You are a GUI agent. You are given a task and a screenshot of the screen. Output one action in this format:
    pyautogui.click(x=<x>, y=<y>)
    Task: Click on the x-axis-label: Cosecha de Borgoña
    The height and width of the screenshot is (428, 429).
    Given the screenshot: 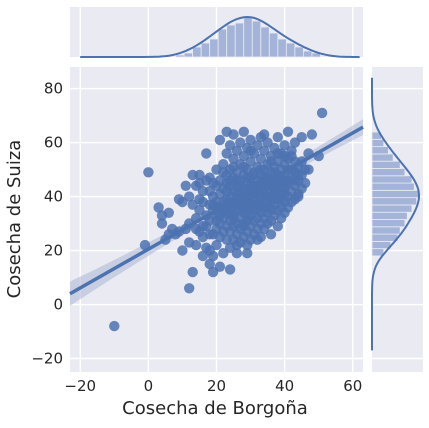 What is the action you would take?
    pyautogui.click(x=215, y=408)
    